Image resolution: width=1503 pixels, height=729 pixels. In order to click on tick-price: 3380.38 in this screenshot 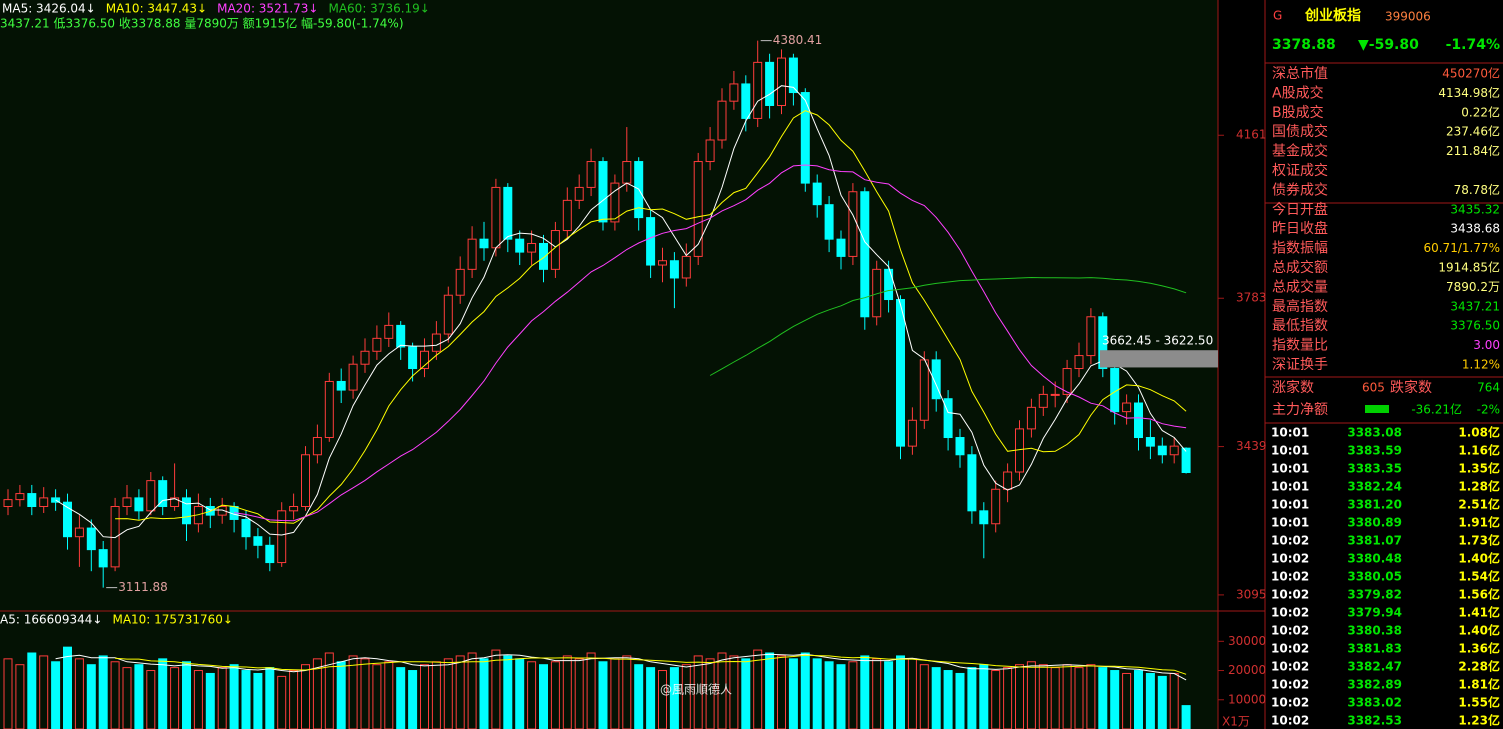, I will do `click(1374, 631)`.